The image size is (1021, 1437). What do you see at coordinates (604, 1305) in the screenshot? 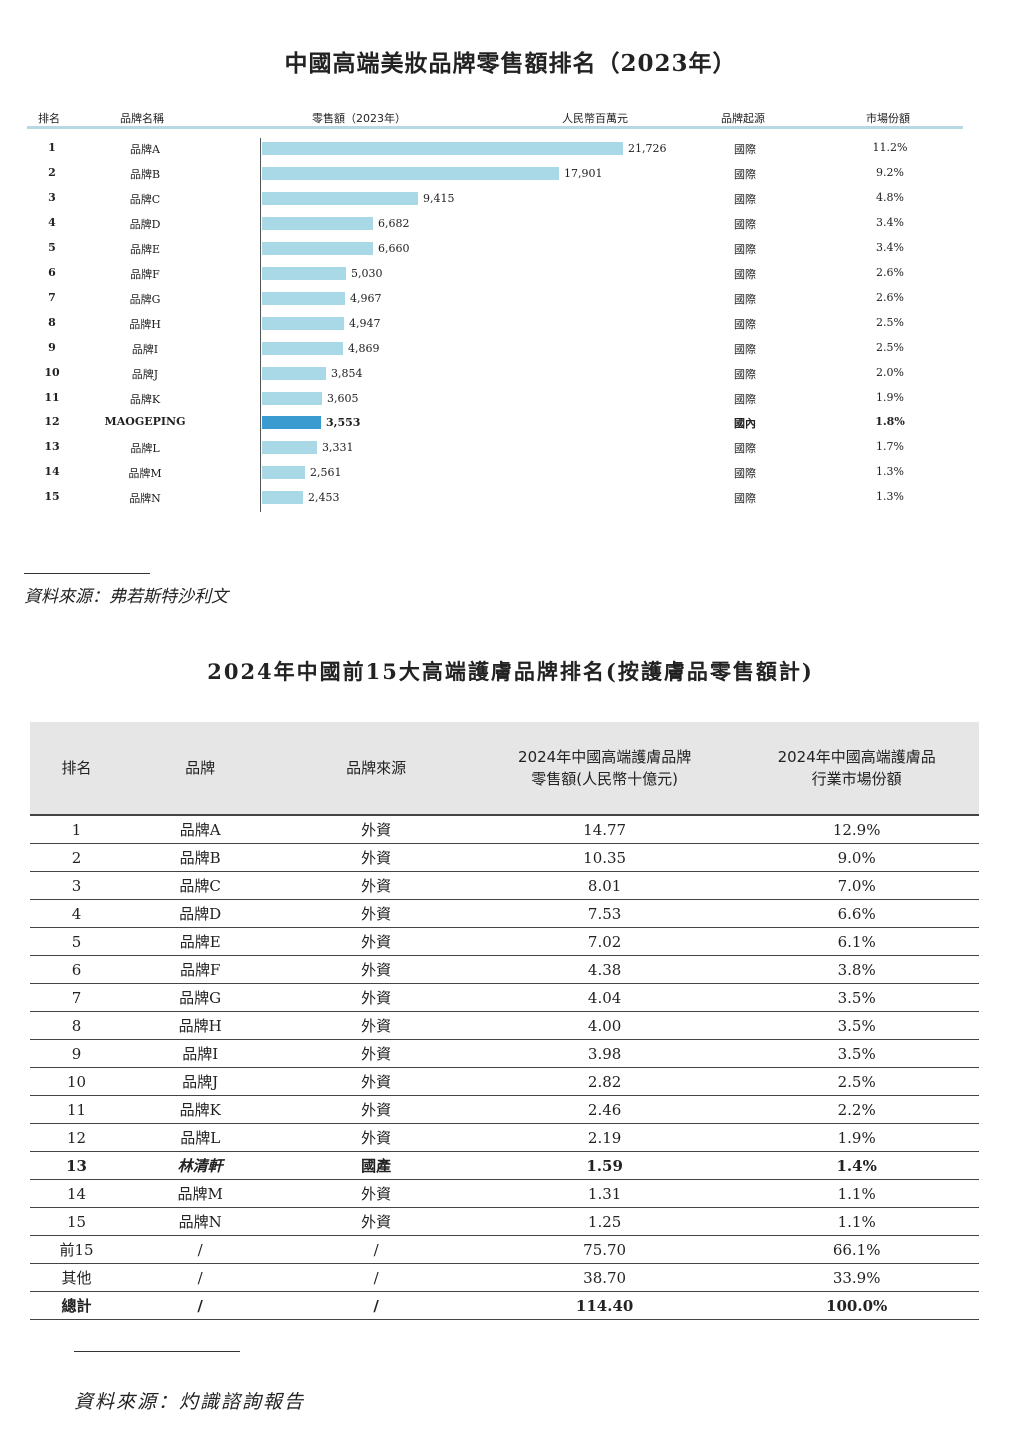
I see `table-cell: 114.40` at bounding box center [604, 1305].